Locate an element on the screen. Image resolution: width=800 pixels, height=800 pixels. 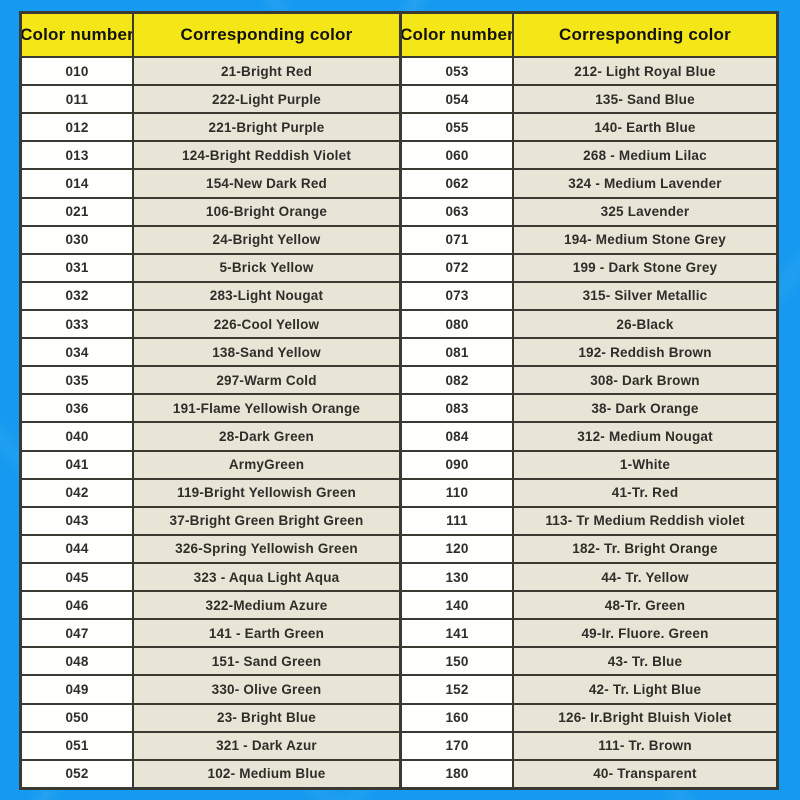
corresponding-color-cell: 182- Tr. Bright Orange is located at coordinates (645, 547).